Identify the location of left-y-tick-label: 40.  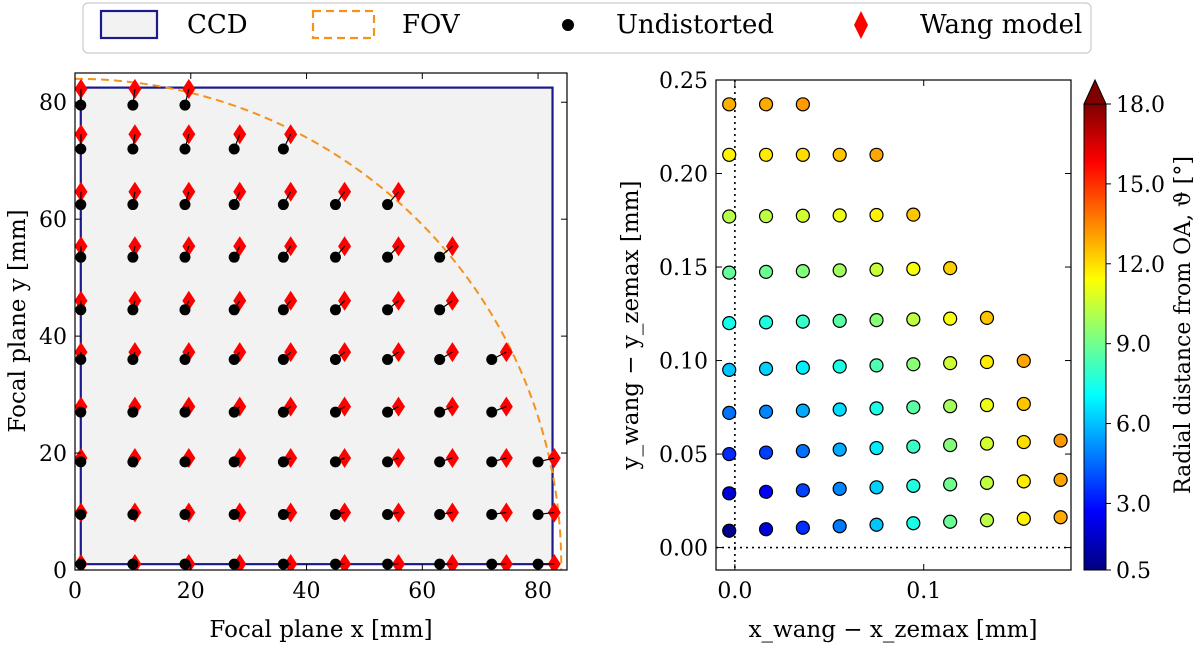
(53, 337).